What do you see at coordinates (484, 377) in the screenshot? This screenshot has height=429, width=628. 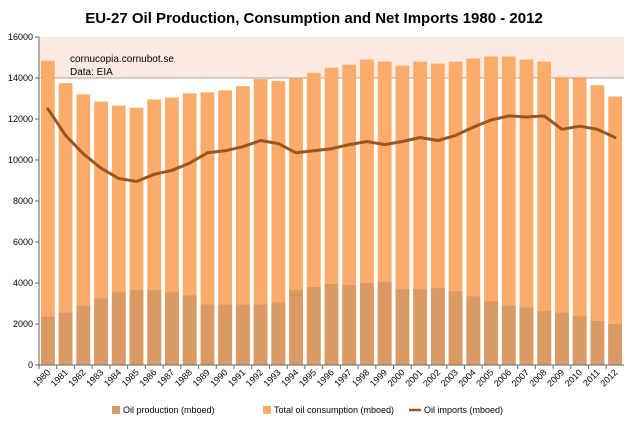 I see `x-tick-label: 2005` at bounding box center [484, 377].